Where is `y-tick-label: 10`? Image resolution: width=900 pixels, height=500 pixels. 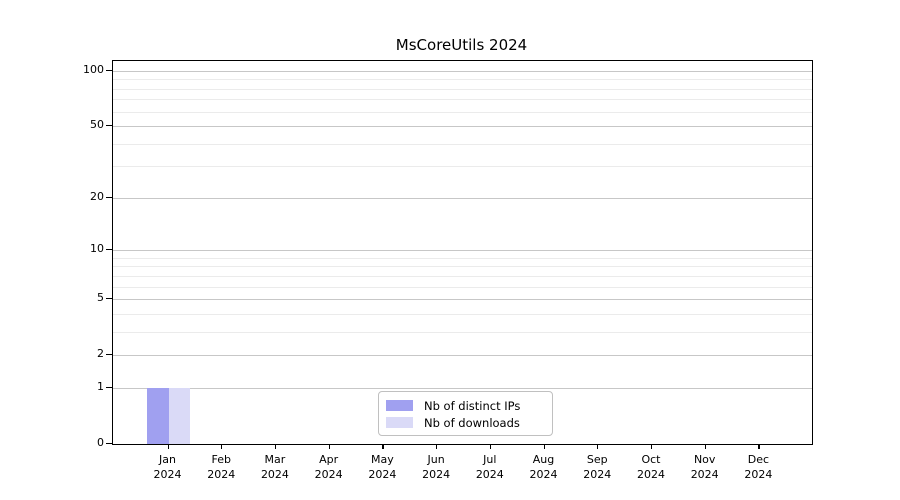 y-tick-label: 10 is located at coordinates (97, 249).